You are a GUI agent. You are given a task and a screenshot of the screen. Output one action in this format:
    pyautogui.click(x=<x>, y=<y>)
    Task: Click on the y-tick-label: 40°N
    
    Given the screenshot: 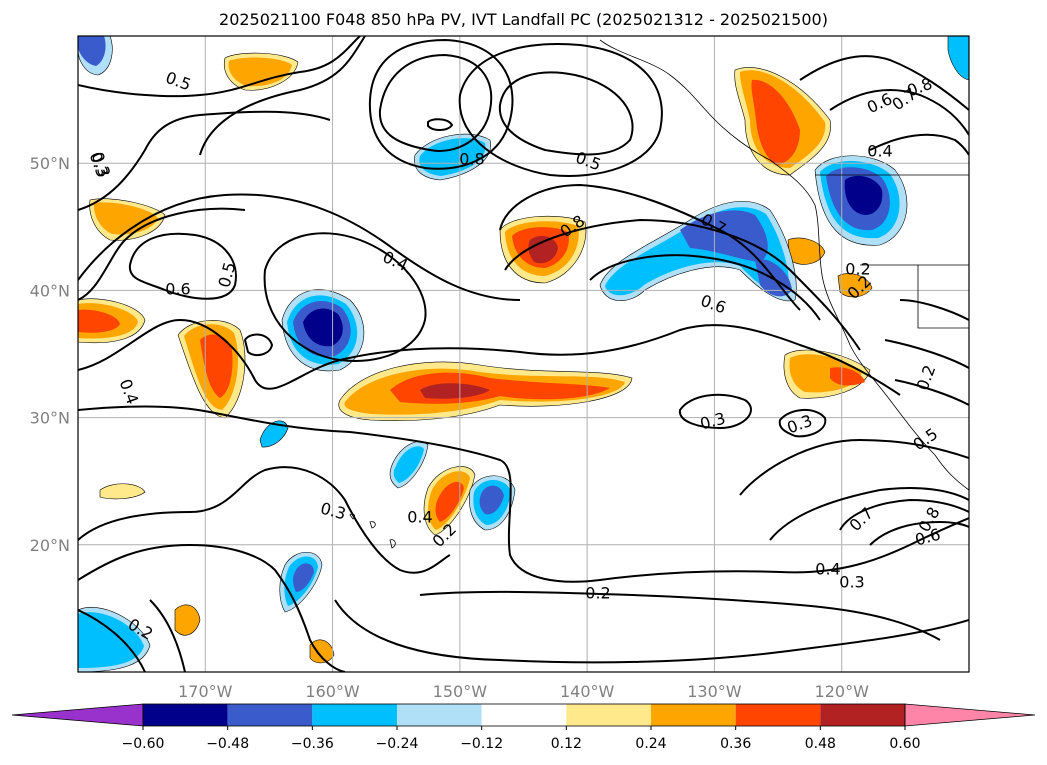 What is the action you would take?
    pyautogui.click(x=50, y=290)
    